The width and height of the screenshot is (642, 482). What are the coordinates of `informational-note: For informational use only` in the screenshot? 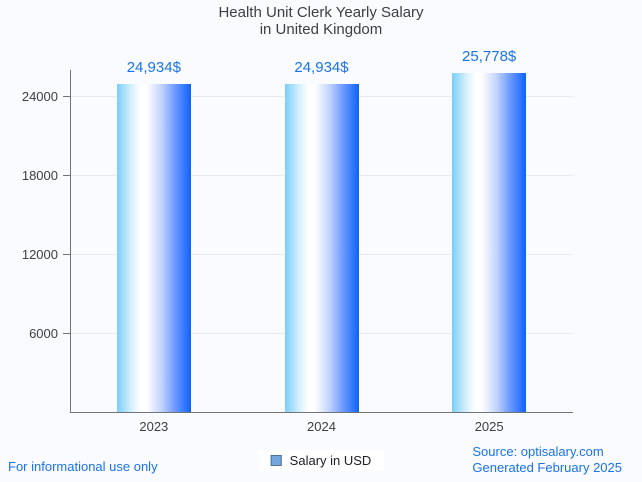 It's located at (83, 466).